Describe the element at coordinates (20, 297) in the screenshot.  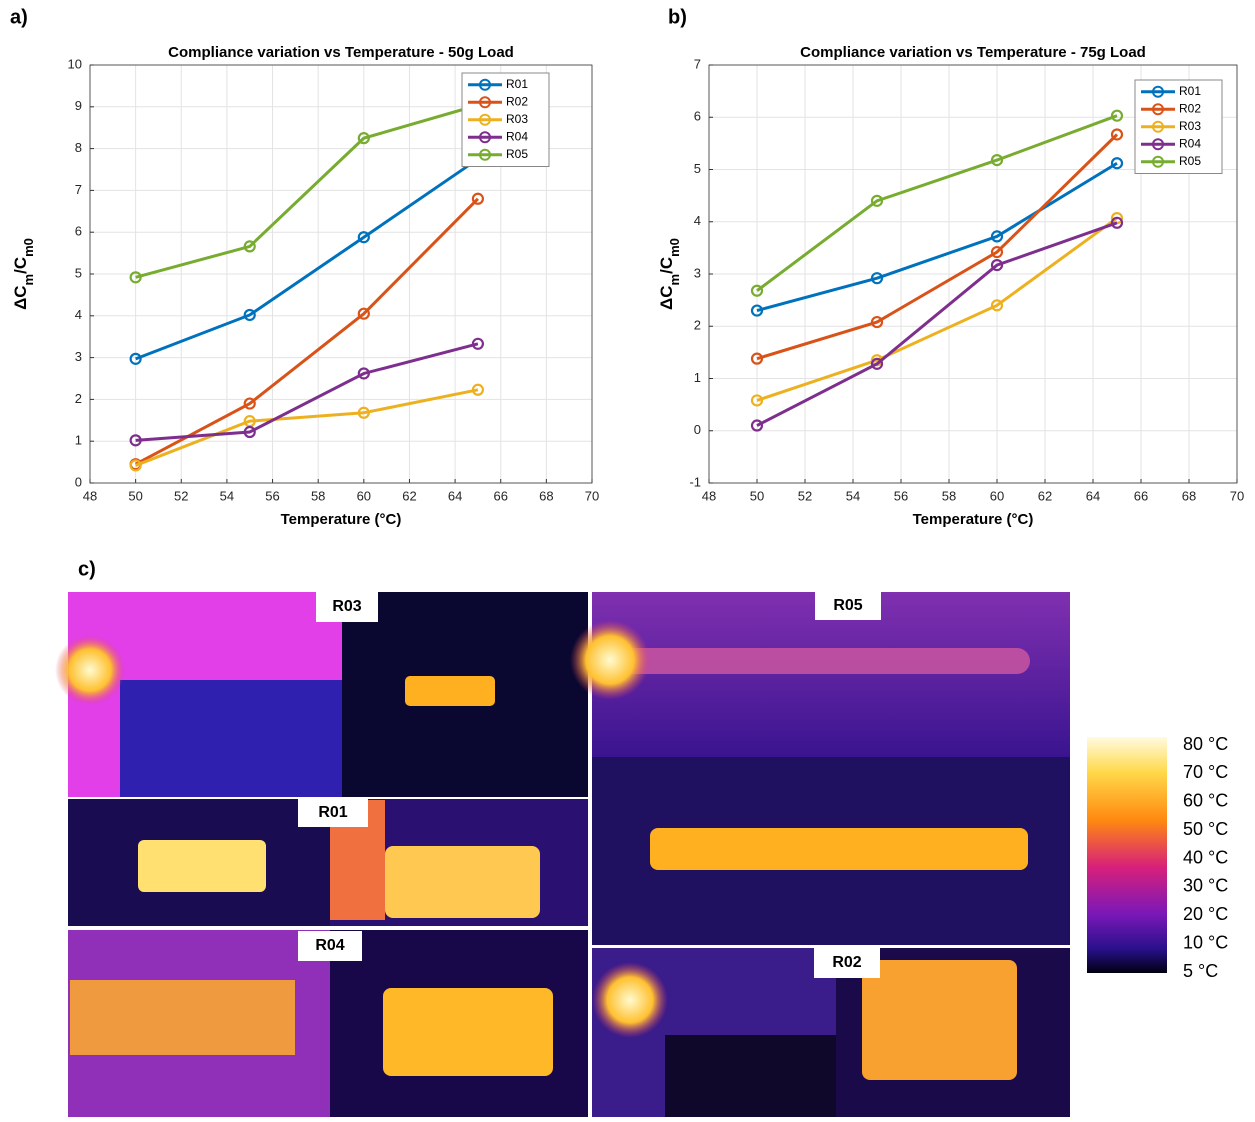
I see `y-axis-label-part: ΔC` at that location.